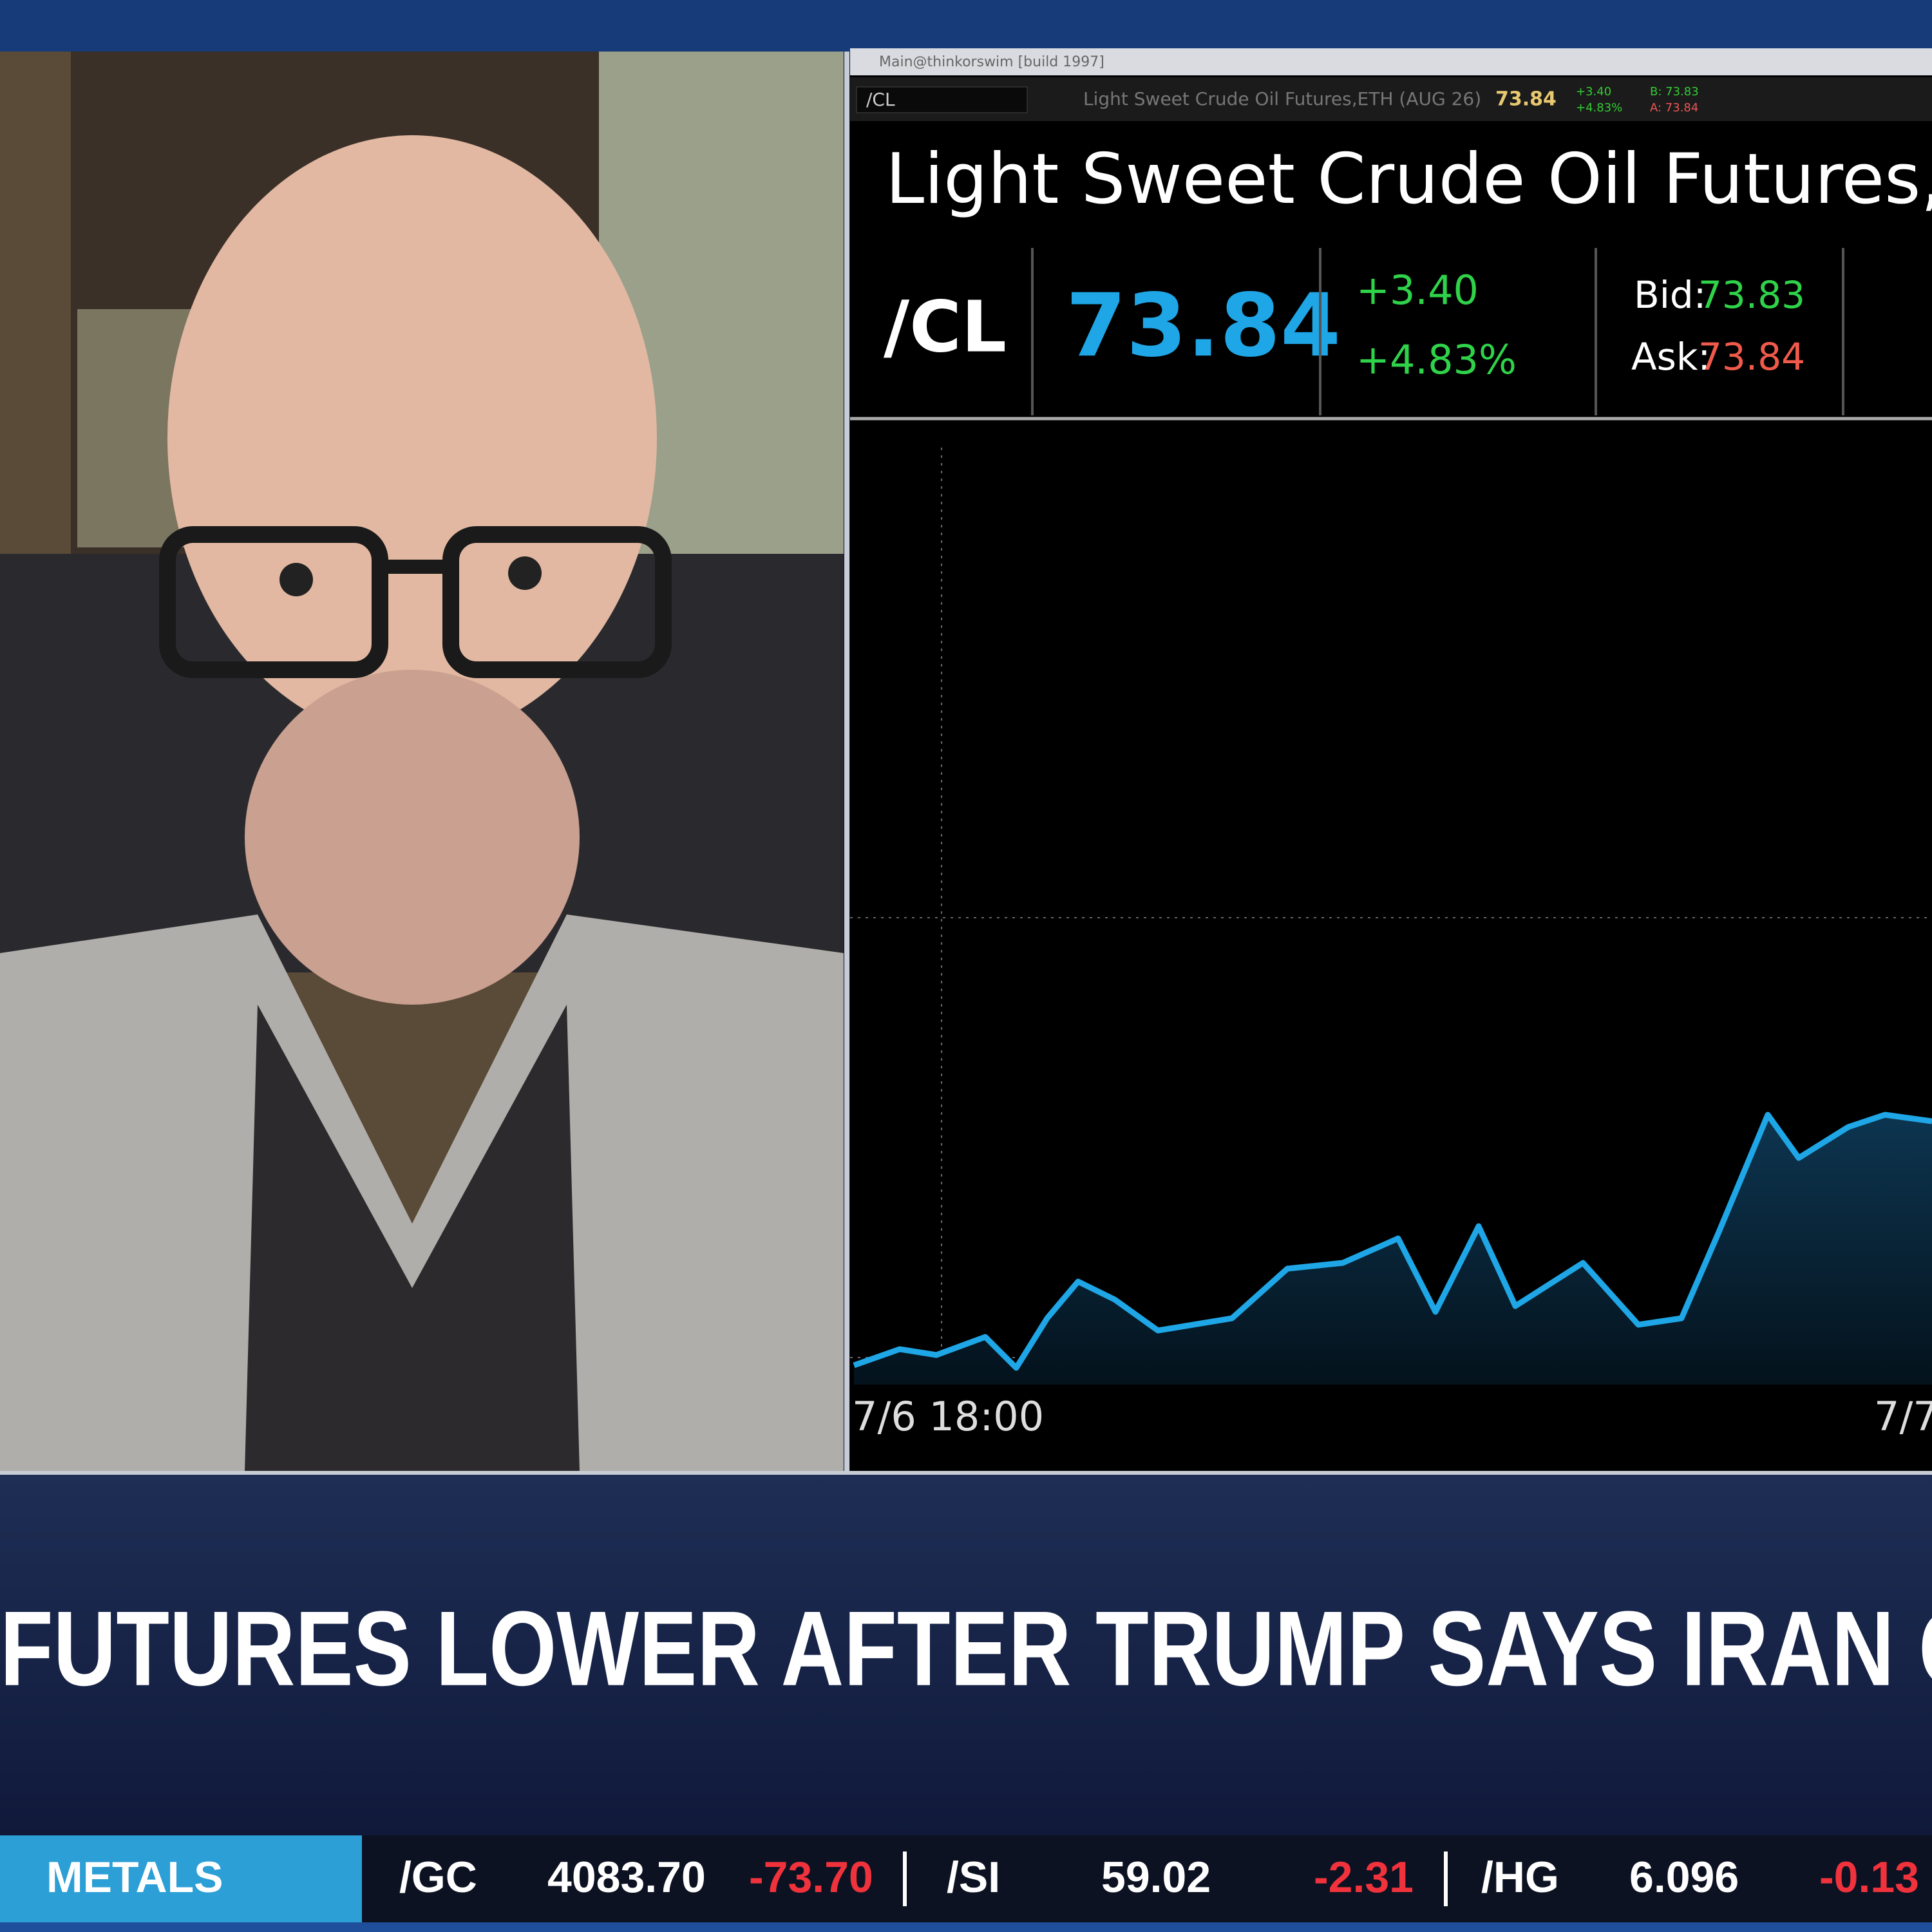 This screenshot has width=1932, height=1932. I want to click on symbol-field-text: /CL, so click(880, 100).